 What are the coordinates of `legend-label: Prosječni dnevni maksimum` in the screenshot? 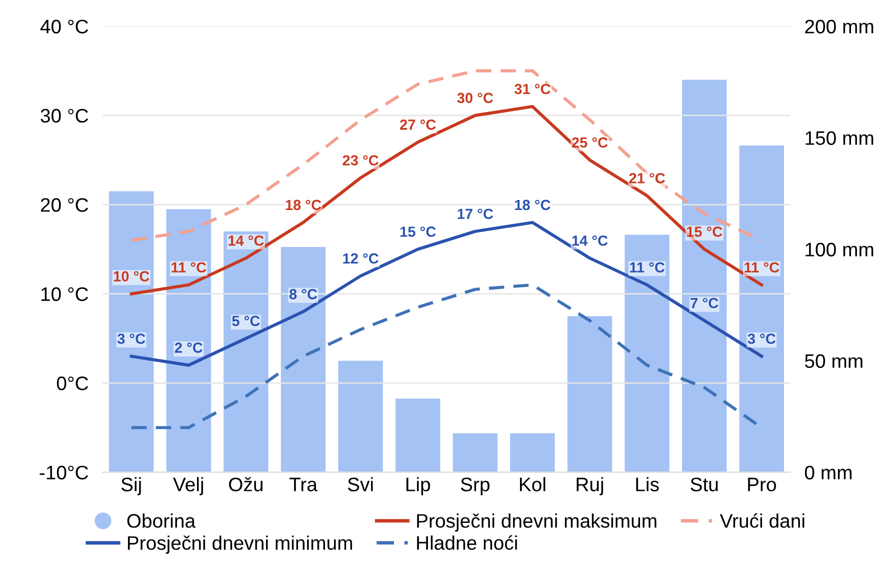 It's located at (536, 522).